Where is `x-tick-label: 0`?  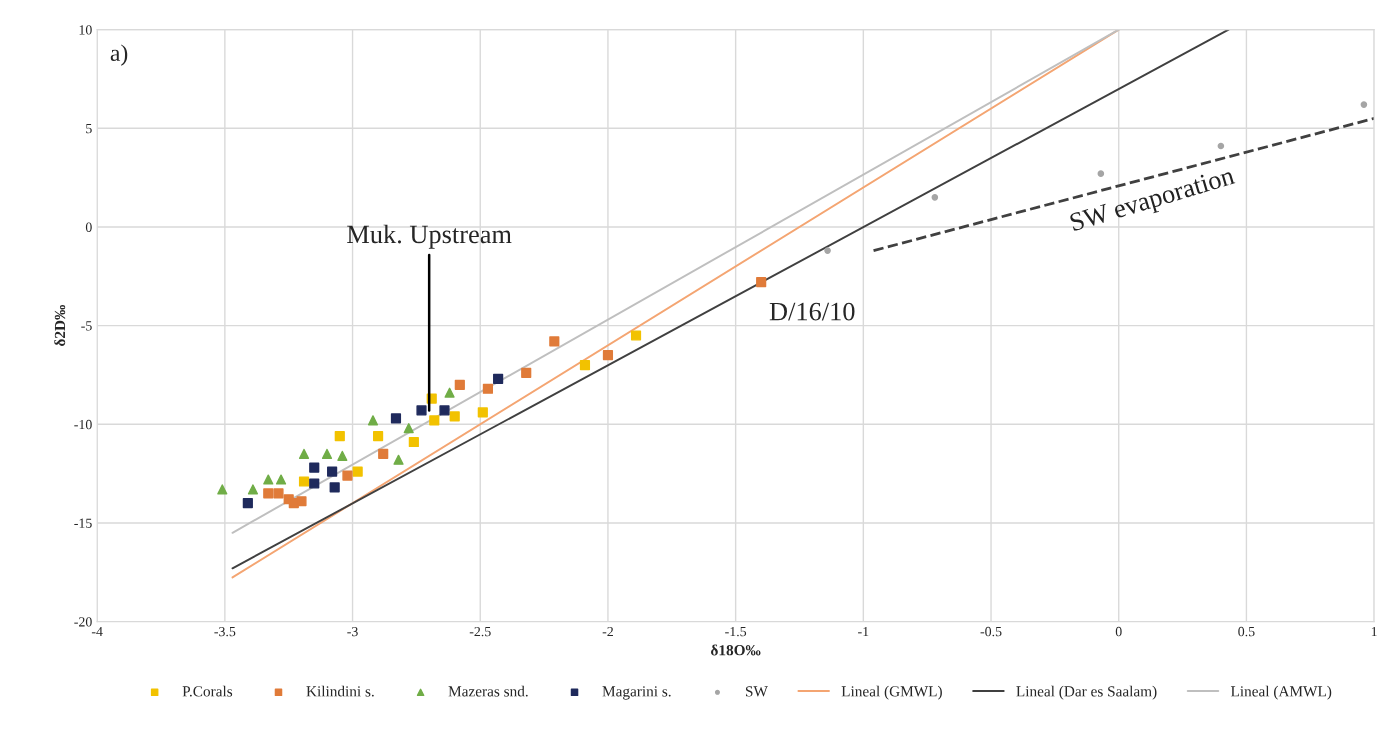 x-tick-label: 0 is located at coordinates (1118, 631).